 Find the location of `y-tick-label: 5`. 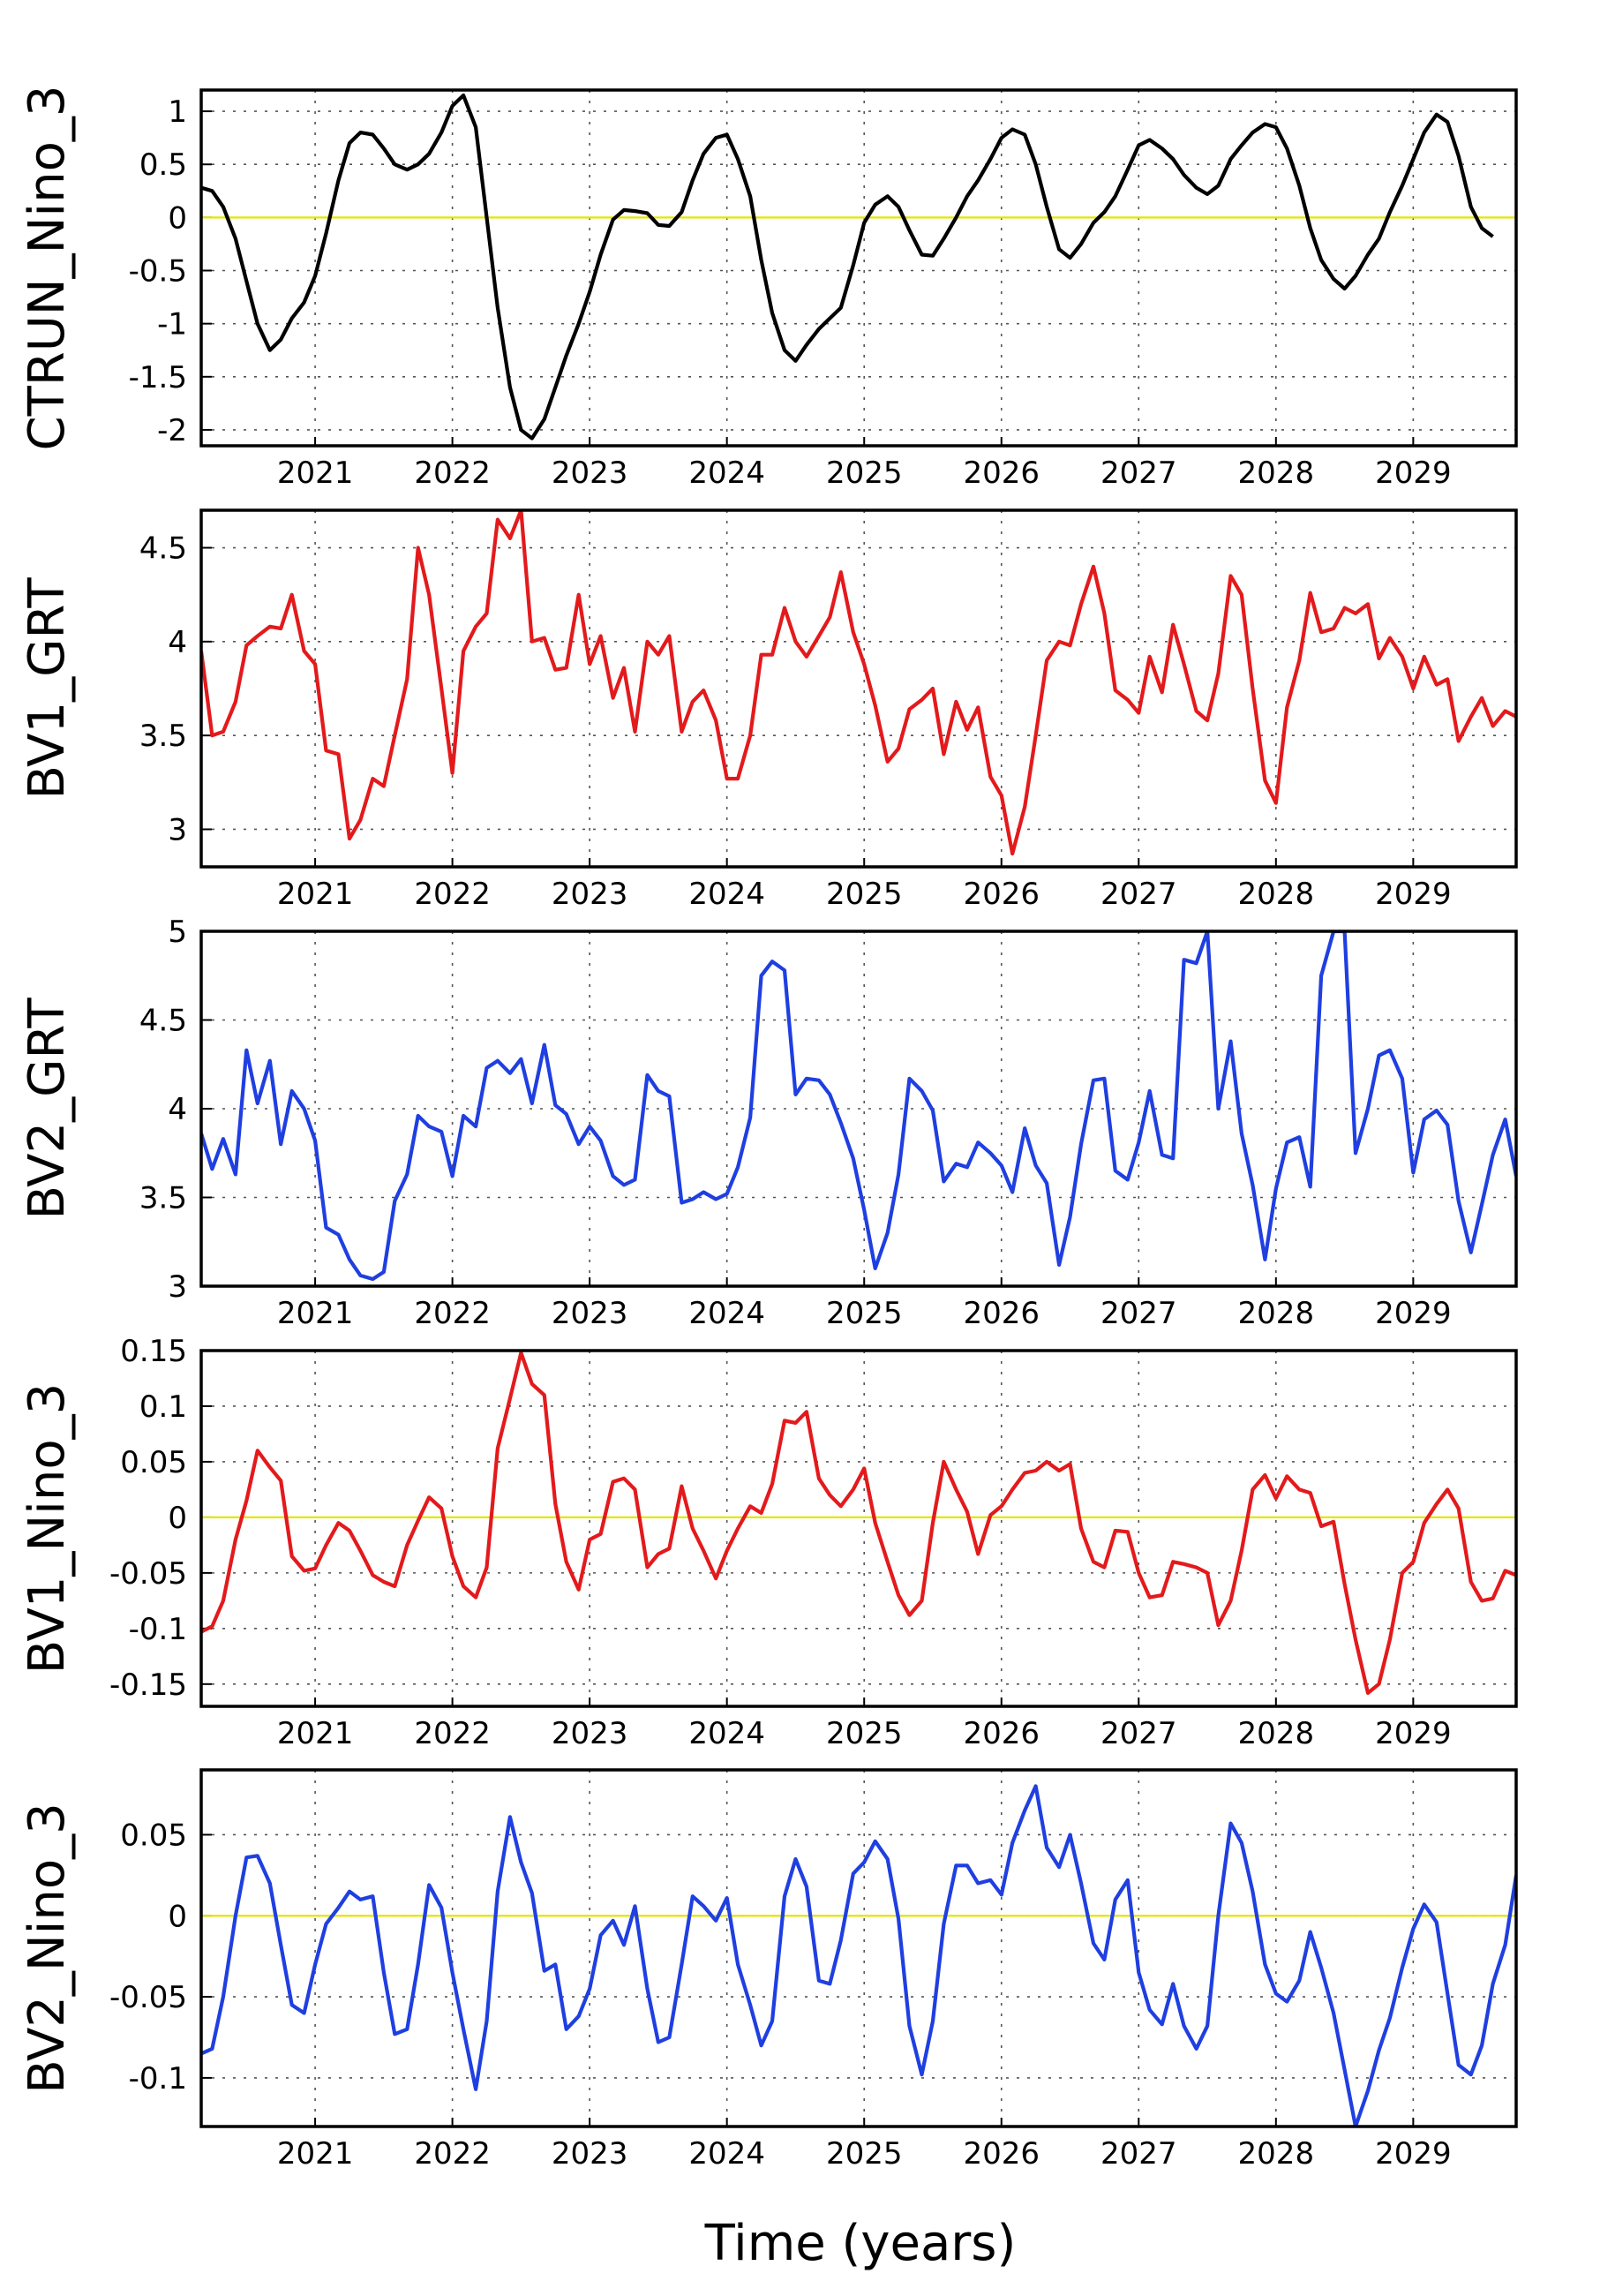

y-tick-label: 5 is located at coordinates (177, 933).